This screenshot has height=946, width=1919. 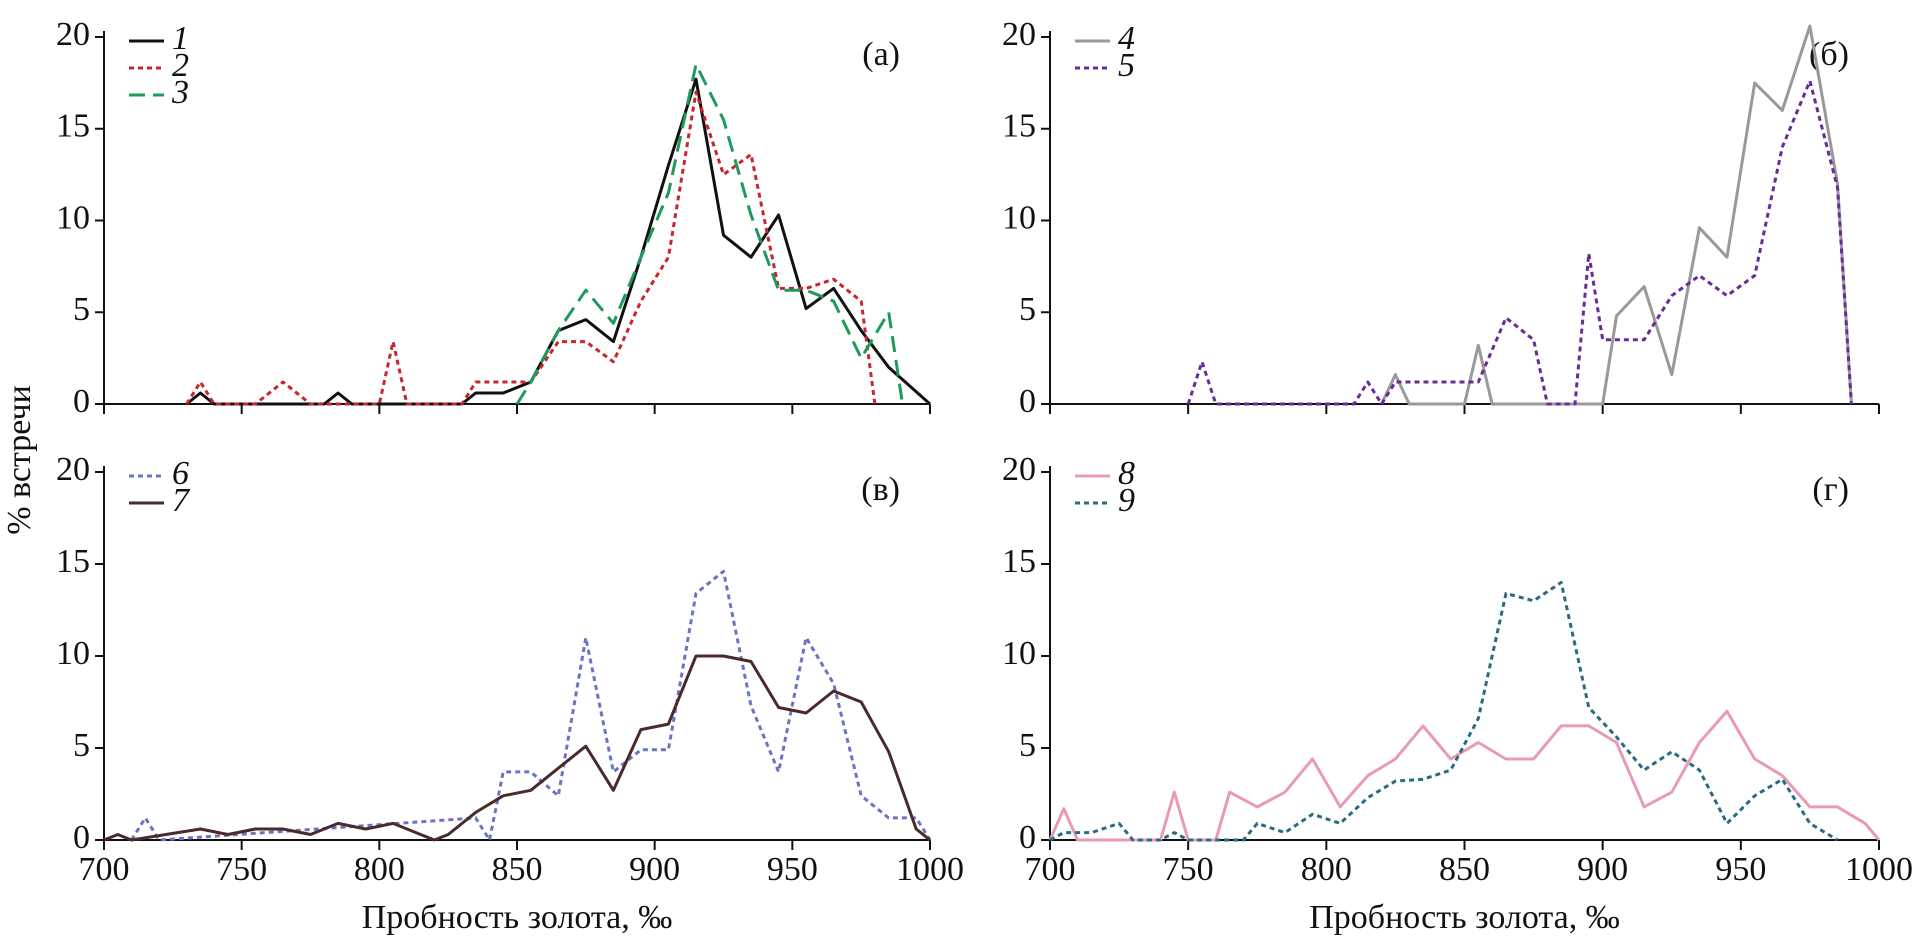 I want to click on legend-label: 8, so click(x=1126, y=473).